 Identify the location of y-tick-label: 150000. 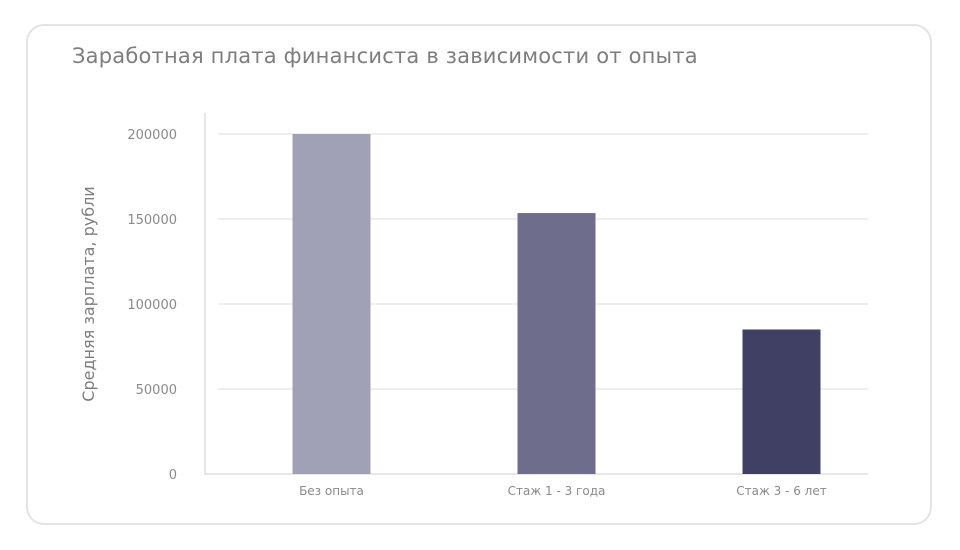
(152, 220).